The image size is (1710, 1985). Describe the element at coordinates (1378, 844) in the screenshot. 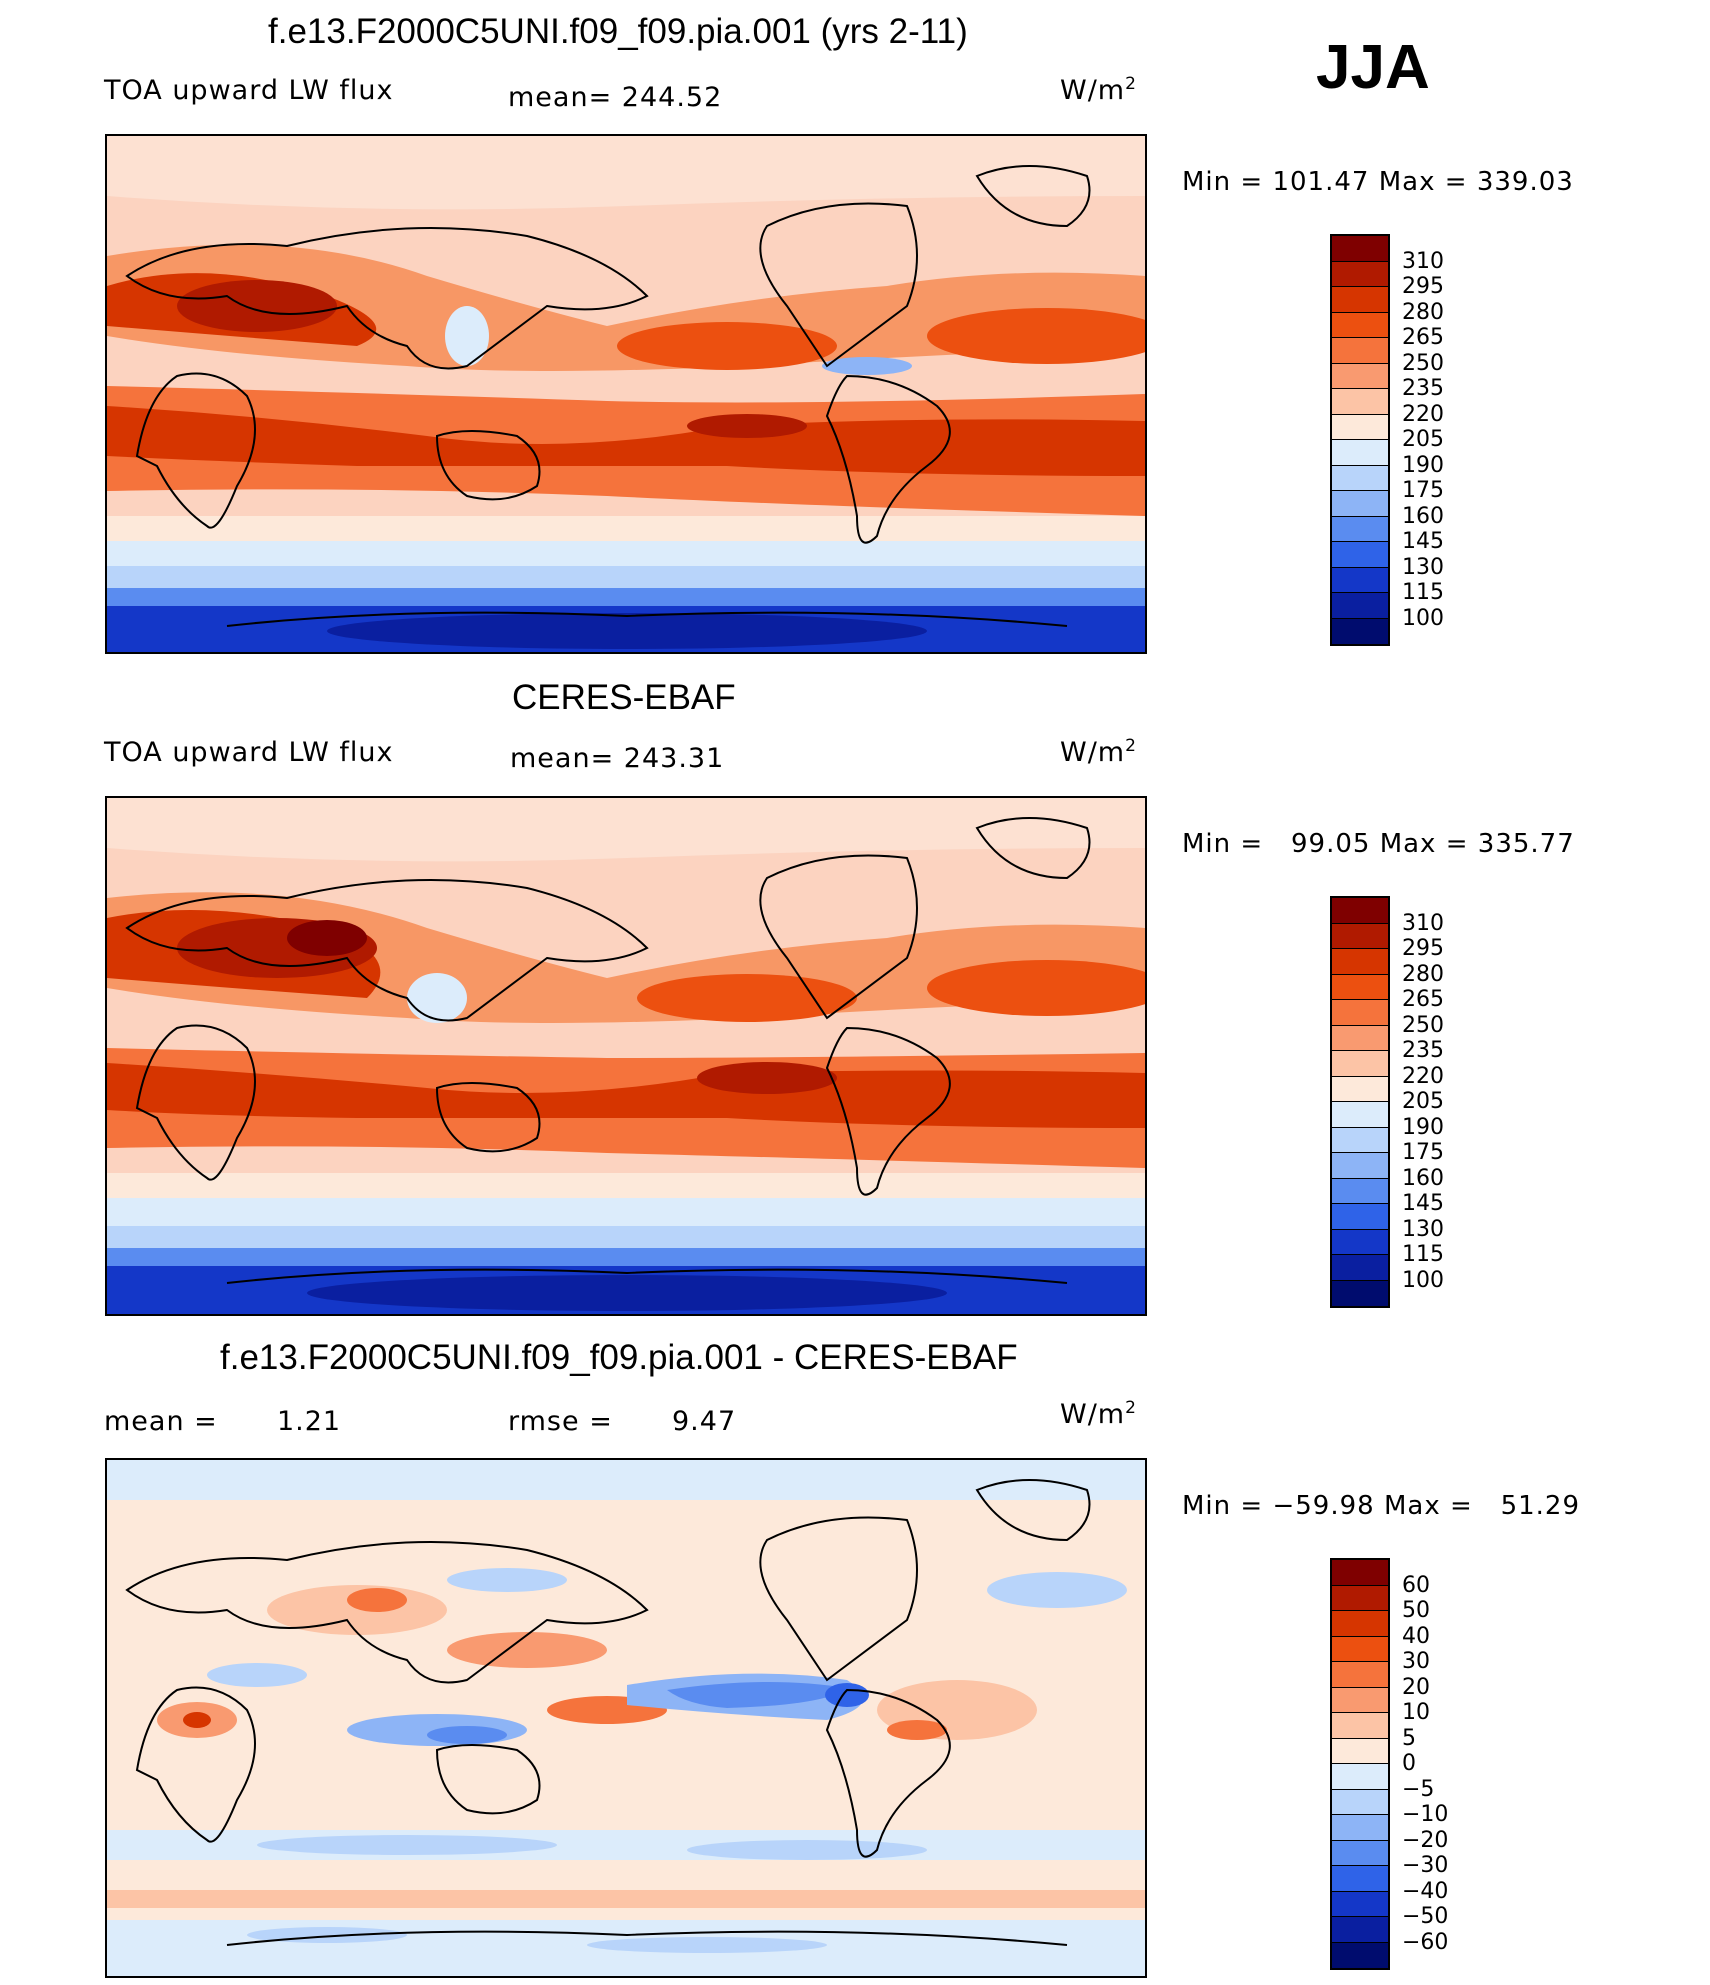

I see `panel2-minmax: Min = 99.05 Max = 335.77` at that location.